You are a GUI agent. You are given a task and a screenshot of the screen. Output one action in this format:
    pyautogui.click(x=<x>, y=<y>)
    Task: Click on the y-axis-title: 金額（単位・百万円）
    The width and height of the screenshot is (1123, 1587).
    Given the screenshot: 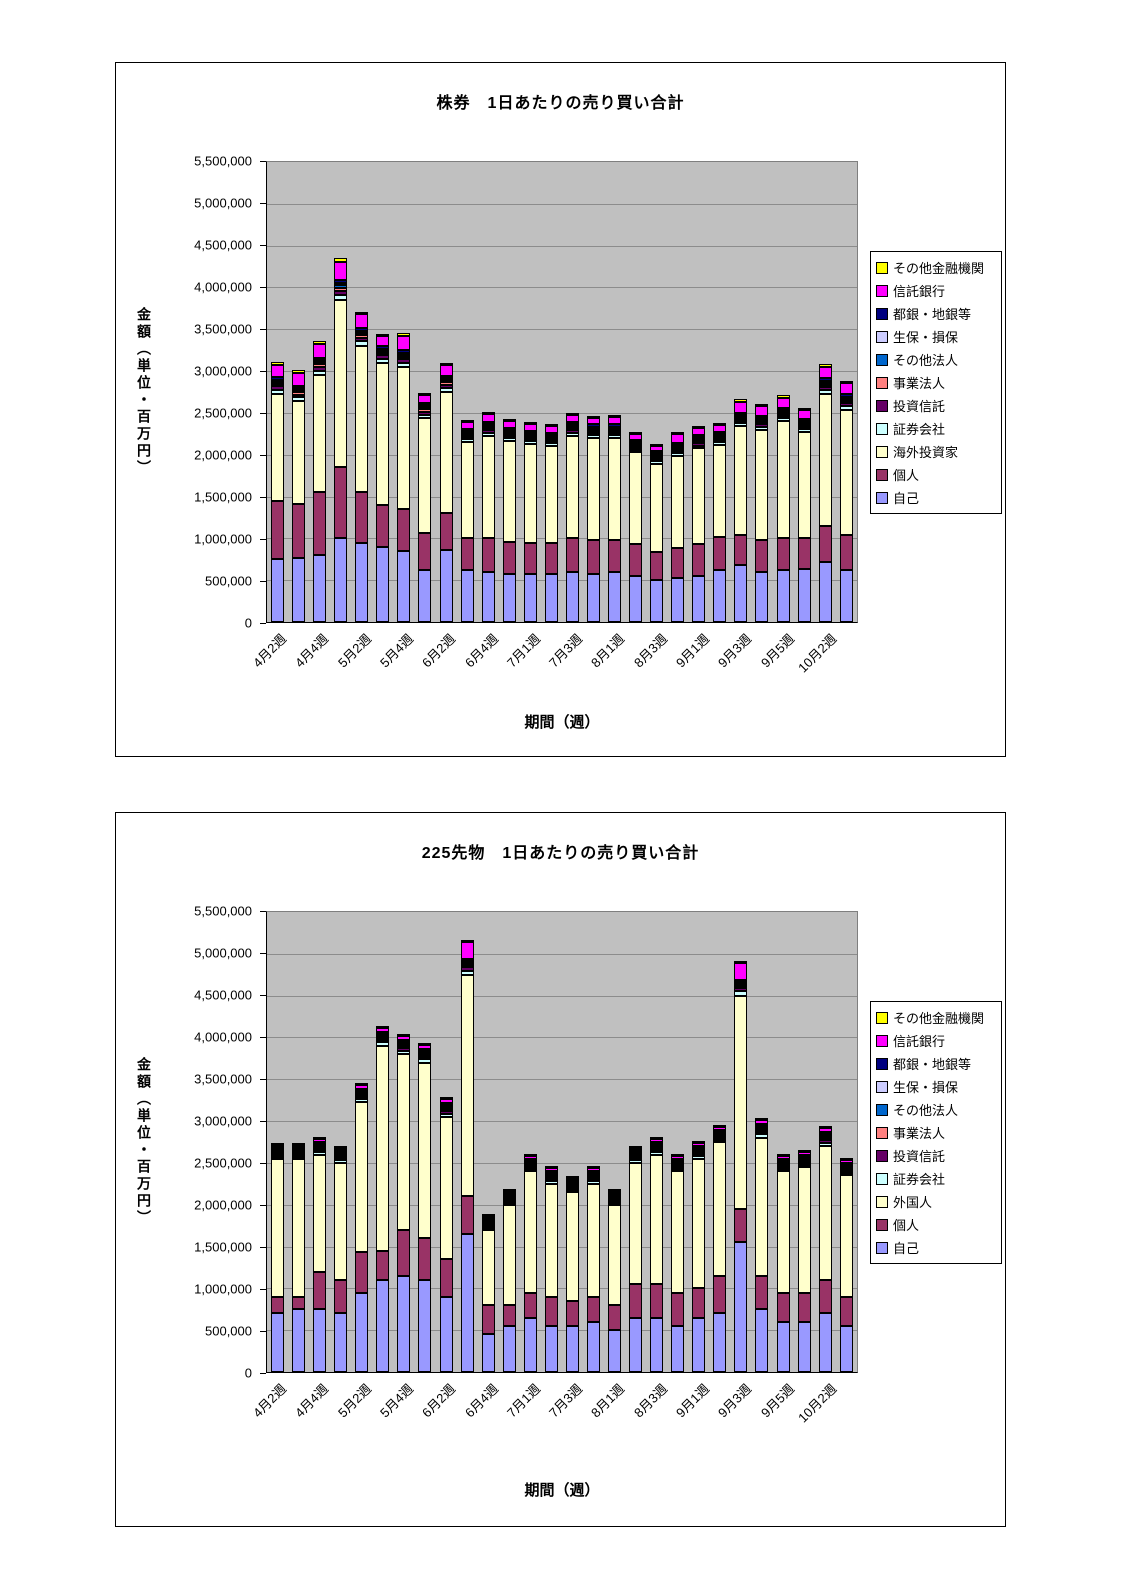 What is the action you would take?
    pyautogui.click(x=144, y=392)
    